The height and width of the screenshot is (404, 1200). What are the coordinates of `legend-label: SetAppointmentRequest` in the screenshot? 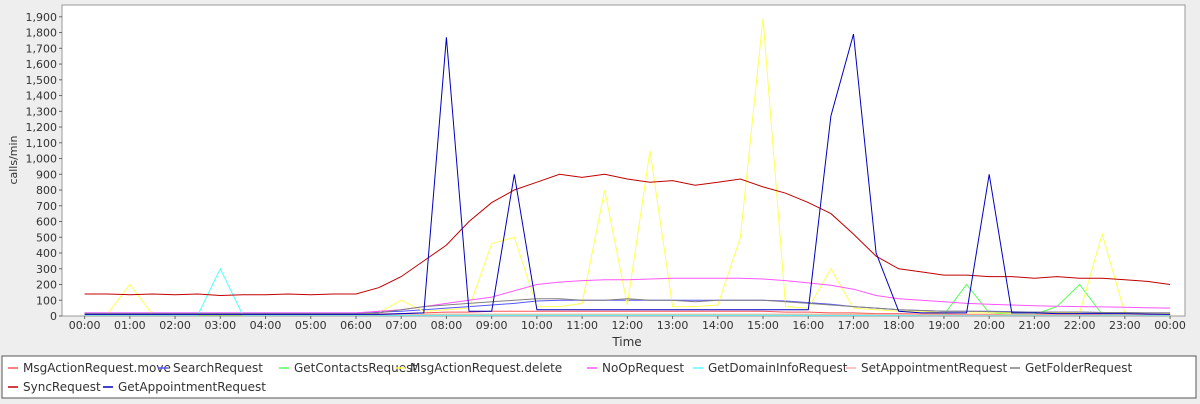 It's located at (934, 368).